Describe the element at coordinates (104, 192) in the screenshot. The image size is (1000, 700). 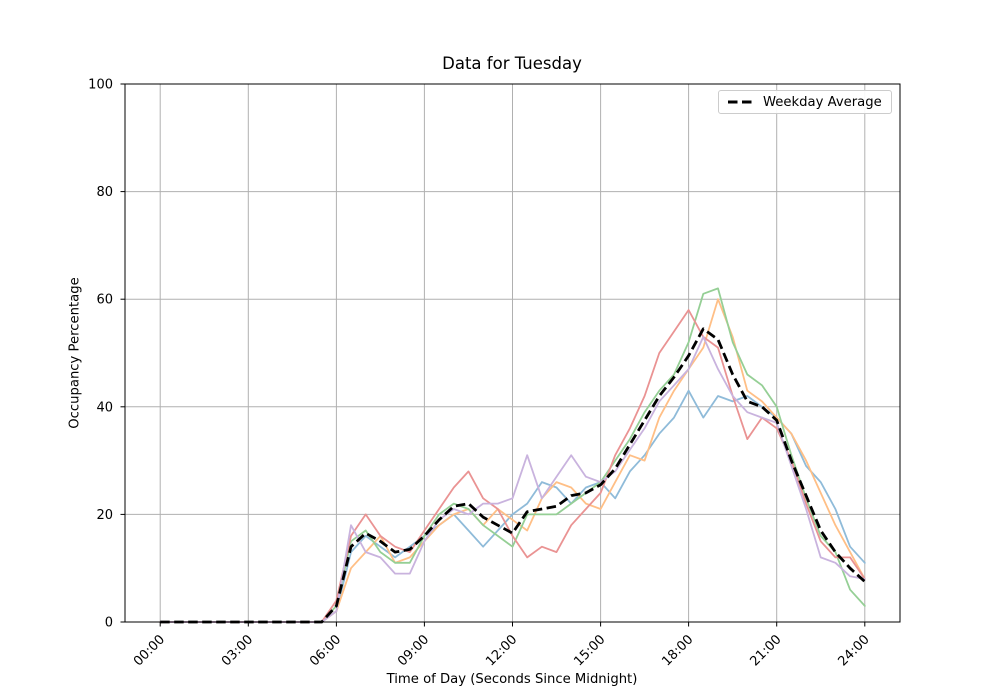
I see `y-tick-label: 80` at that location.